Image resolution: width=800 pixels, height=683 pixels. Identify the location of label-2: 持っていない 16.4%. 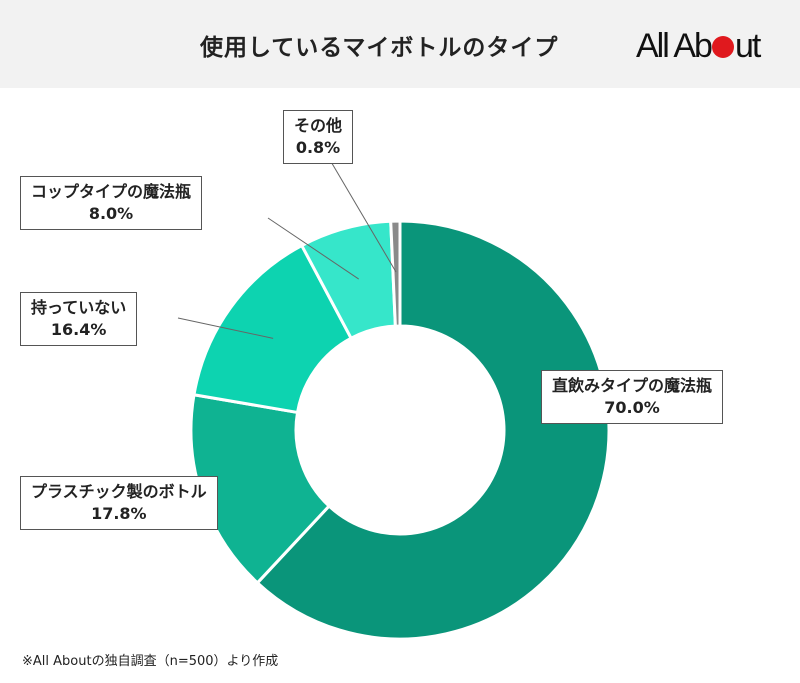
(79, 319).